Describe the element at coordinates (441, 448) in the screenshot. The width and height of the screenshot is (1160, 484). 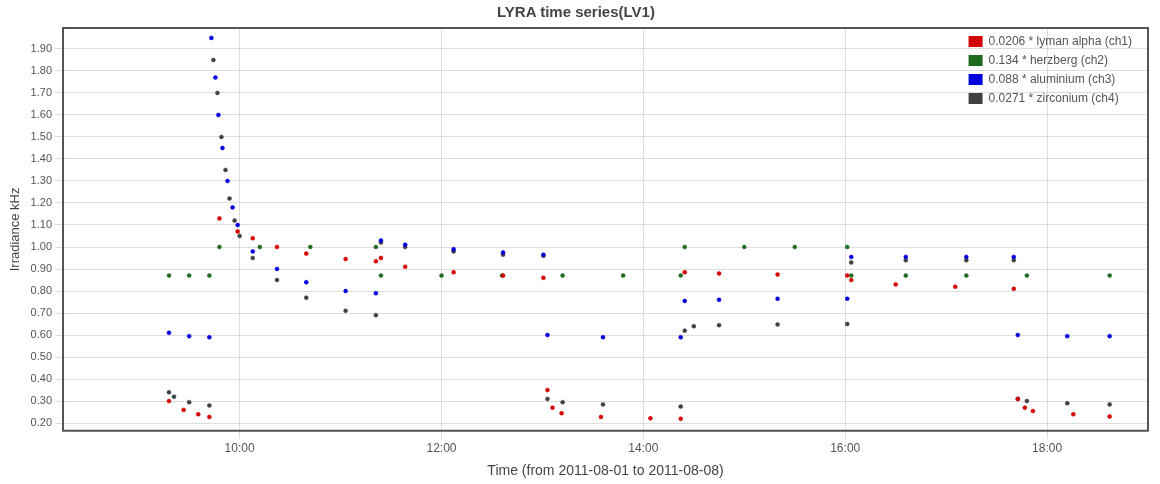
I see `x-tick-label: 12:00` at that location.